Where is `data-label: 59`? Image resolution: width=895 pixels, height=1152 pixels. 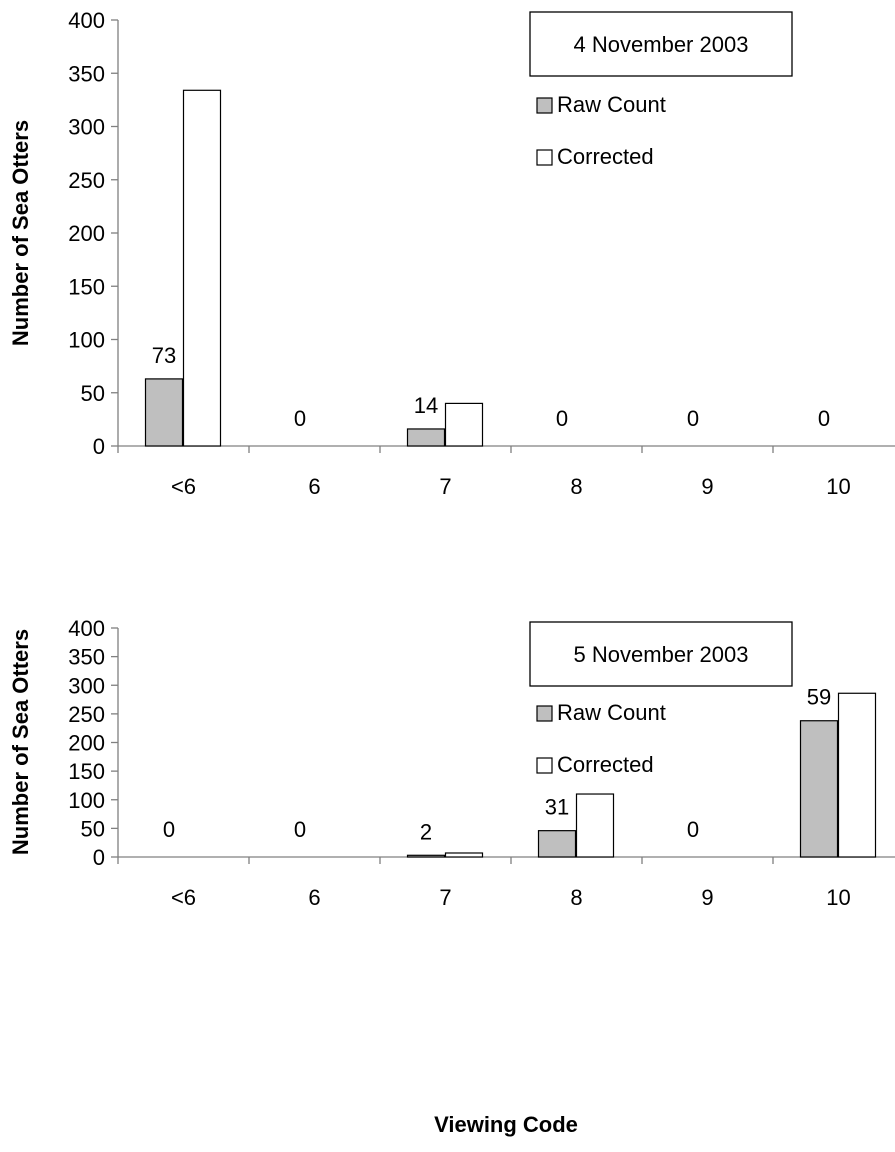
data-label: 59 is located at coordinates (819, 697).